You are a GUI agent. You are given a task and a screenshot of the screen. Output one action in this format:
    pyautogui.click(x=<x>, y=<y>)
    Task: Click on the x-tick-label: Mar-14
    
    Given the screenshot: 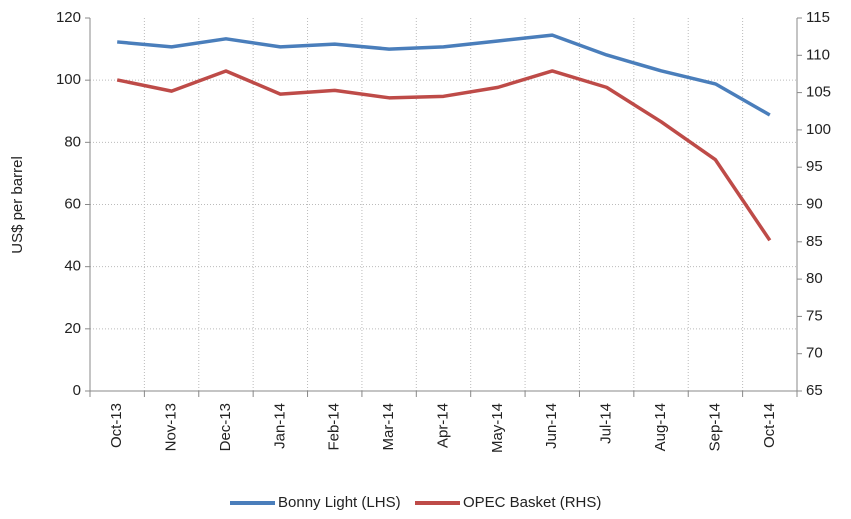 What is the action you would take?
    pyautogui.click(x=388, y=427)
    